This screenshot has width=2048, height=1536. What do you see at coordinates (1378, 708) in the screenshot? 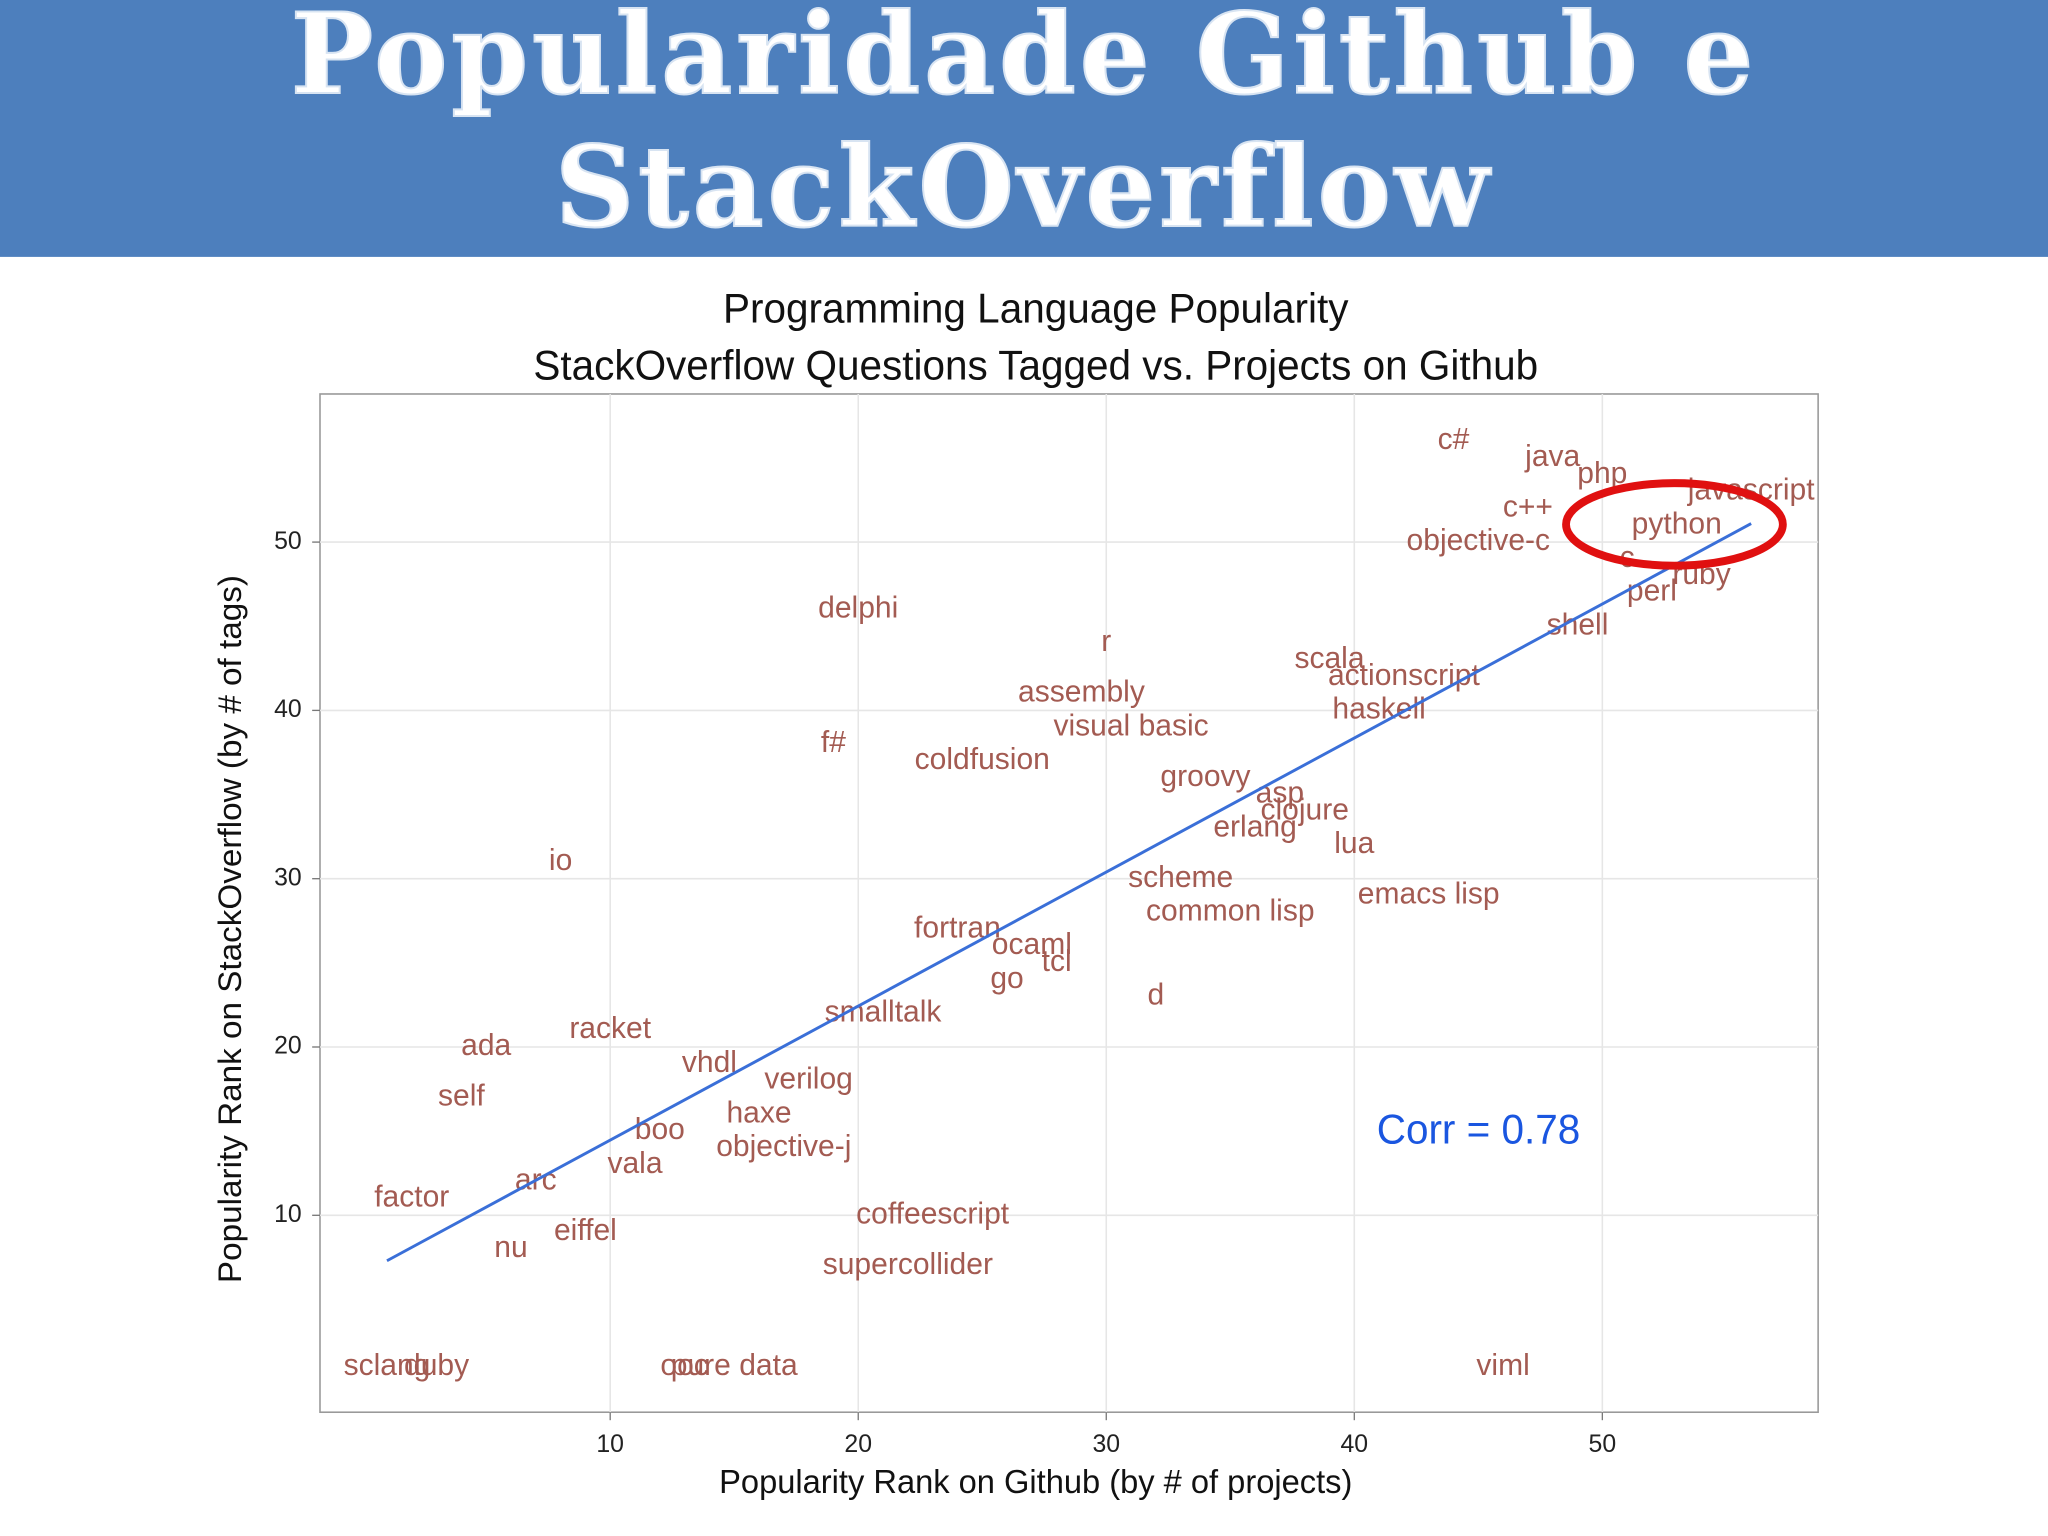
I see `point-label: haskell` at bounding box center [1378, 708].